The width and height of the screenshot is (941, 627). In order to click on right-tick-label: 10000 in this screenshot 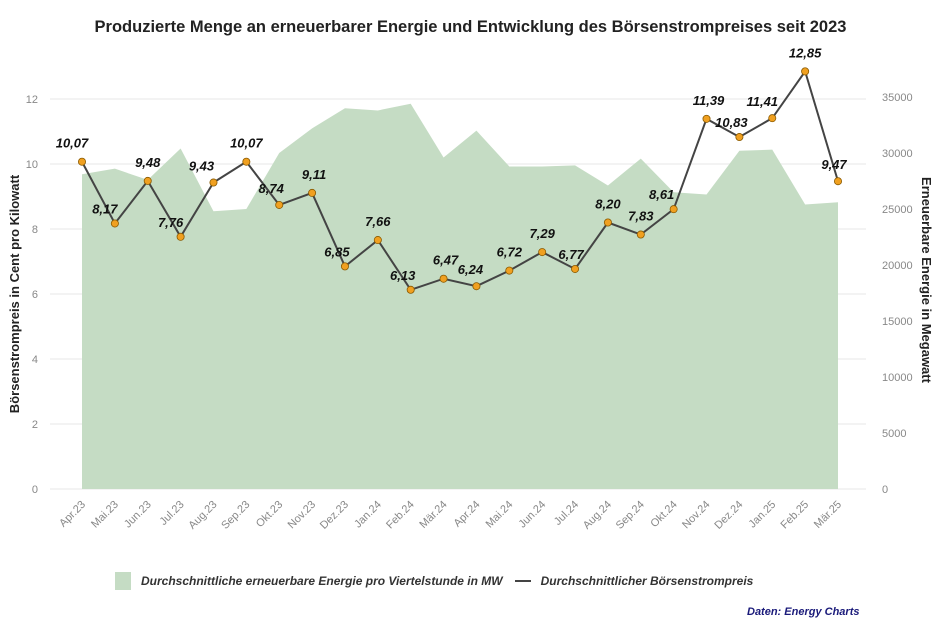, I will do `click(897, 378)`.